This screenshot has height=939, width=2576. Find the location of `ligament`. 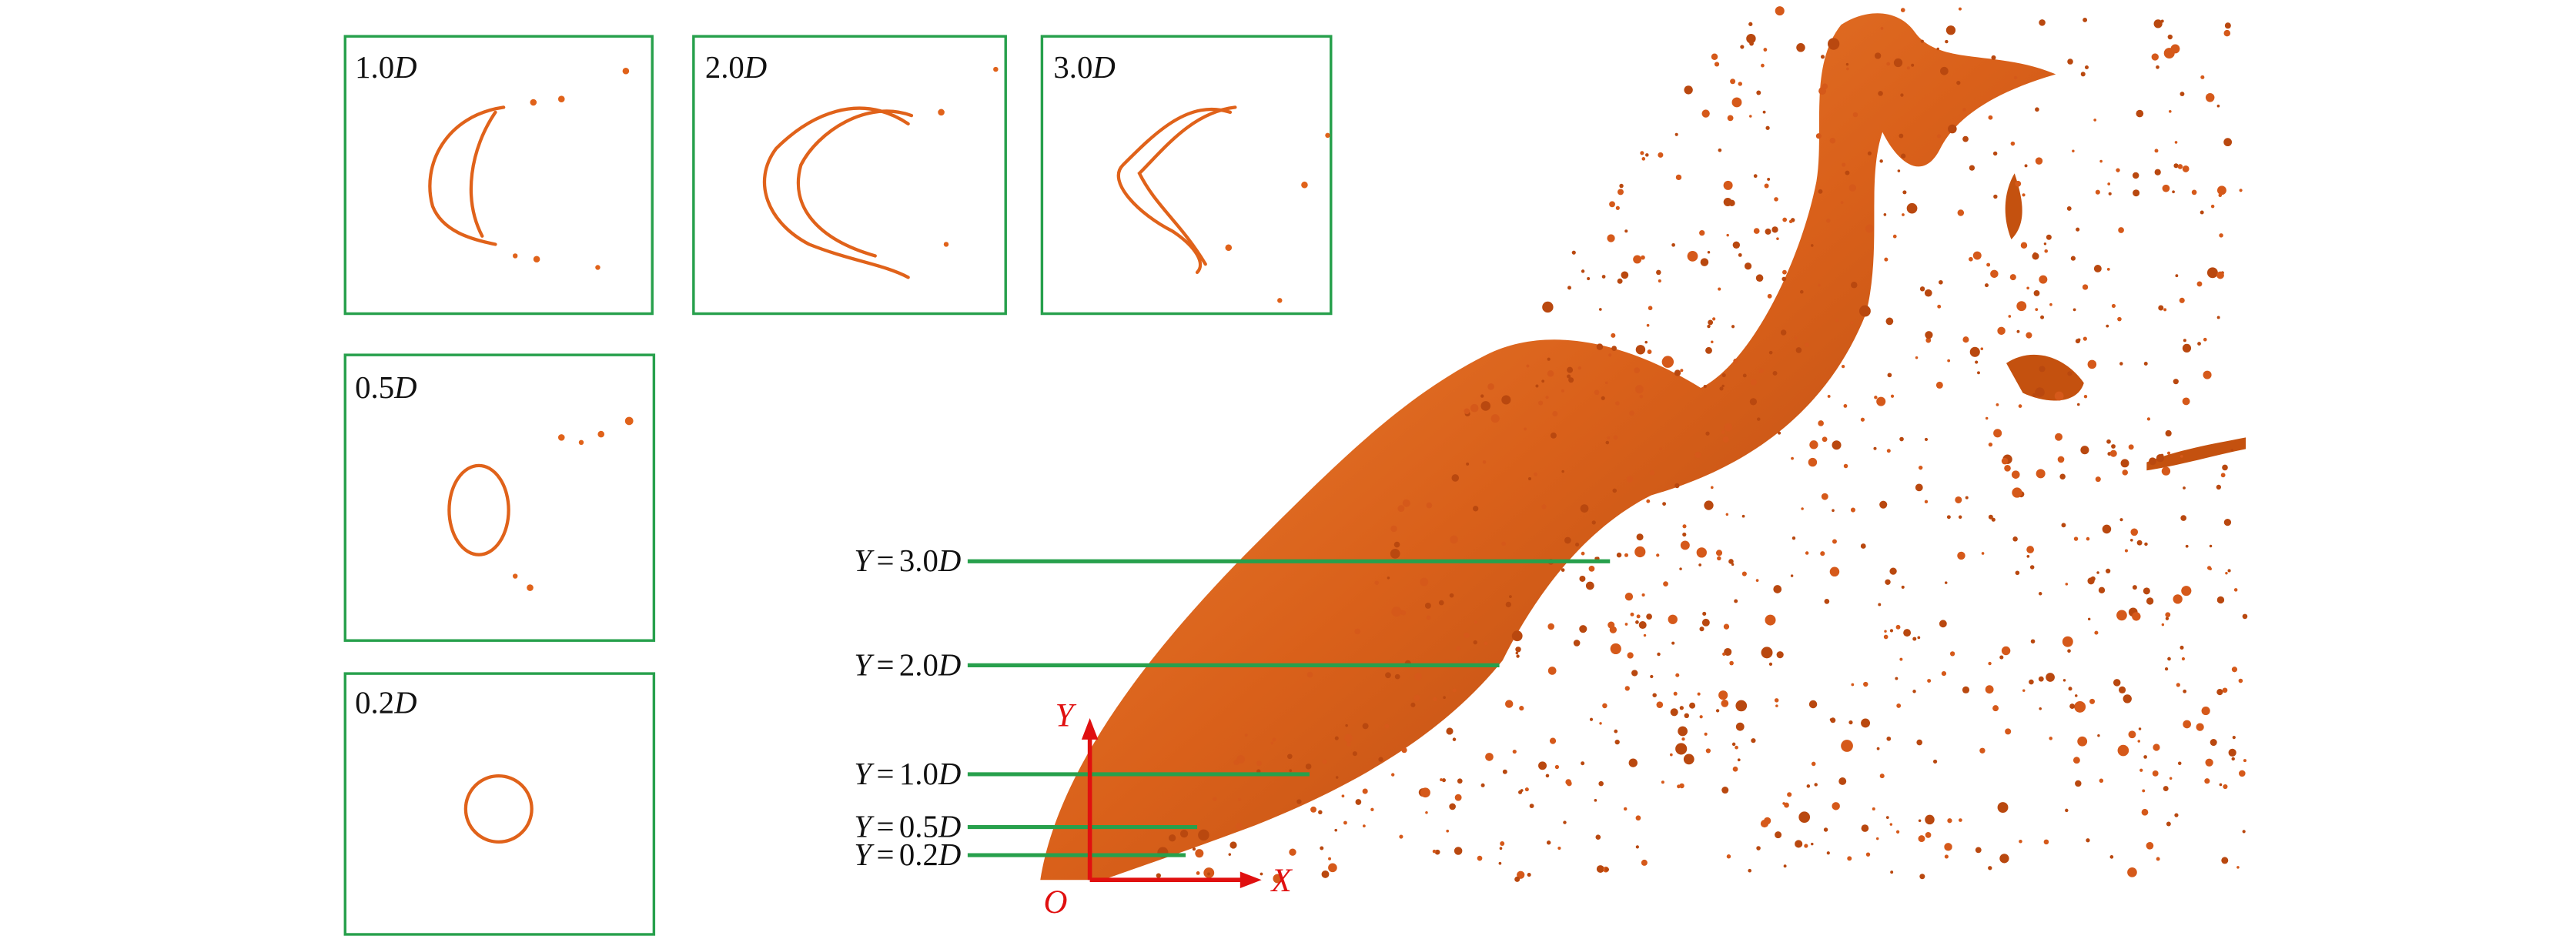

ligament is located at coordinates (2196, 454).